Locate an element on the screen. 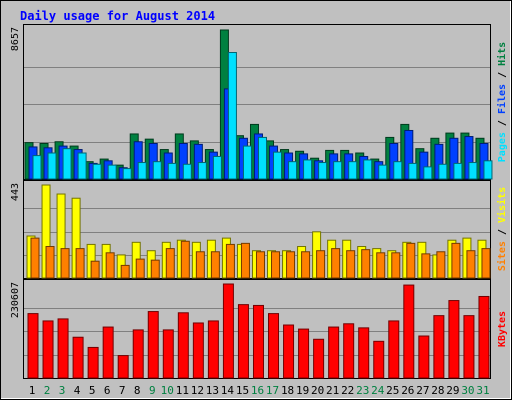  x-tick-label: 18 is located at coordinates (287, 390).